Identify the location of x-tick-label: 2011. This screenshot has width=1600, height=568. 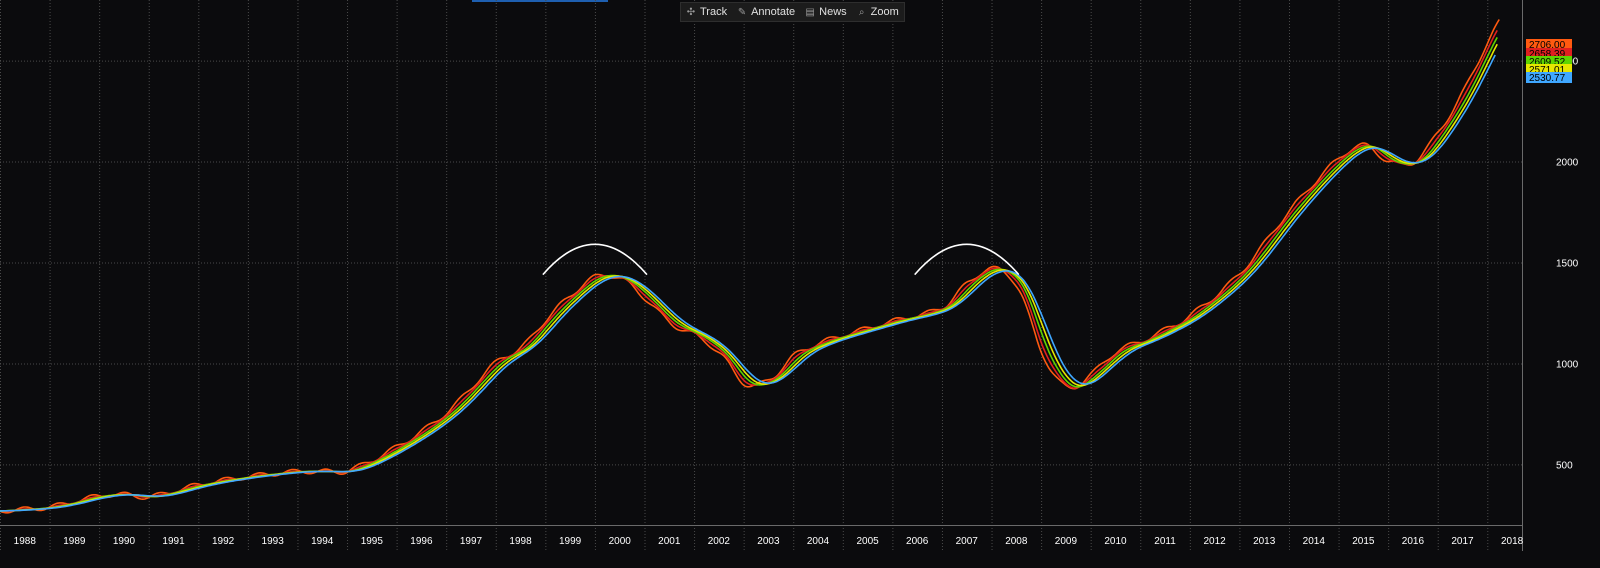
(1165, 541).